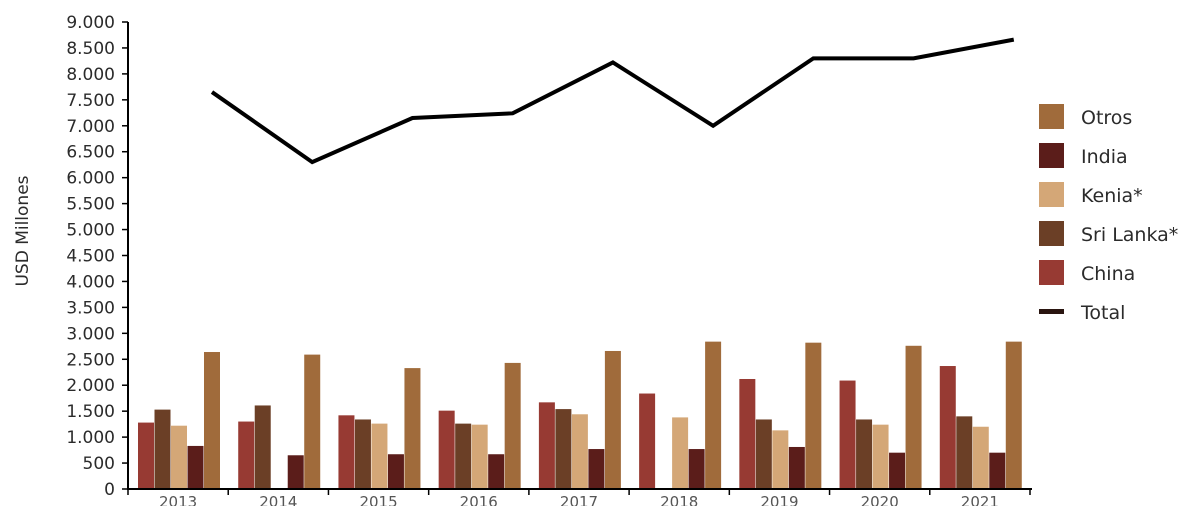 This screenshot has height=506, width=1195. Describe the element at coordinates (90, 75) in the screenshot. I see `y-tick-label: 8.000` at that location.